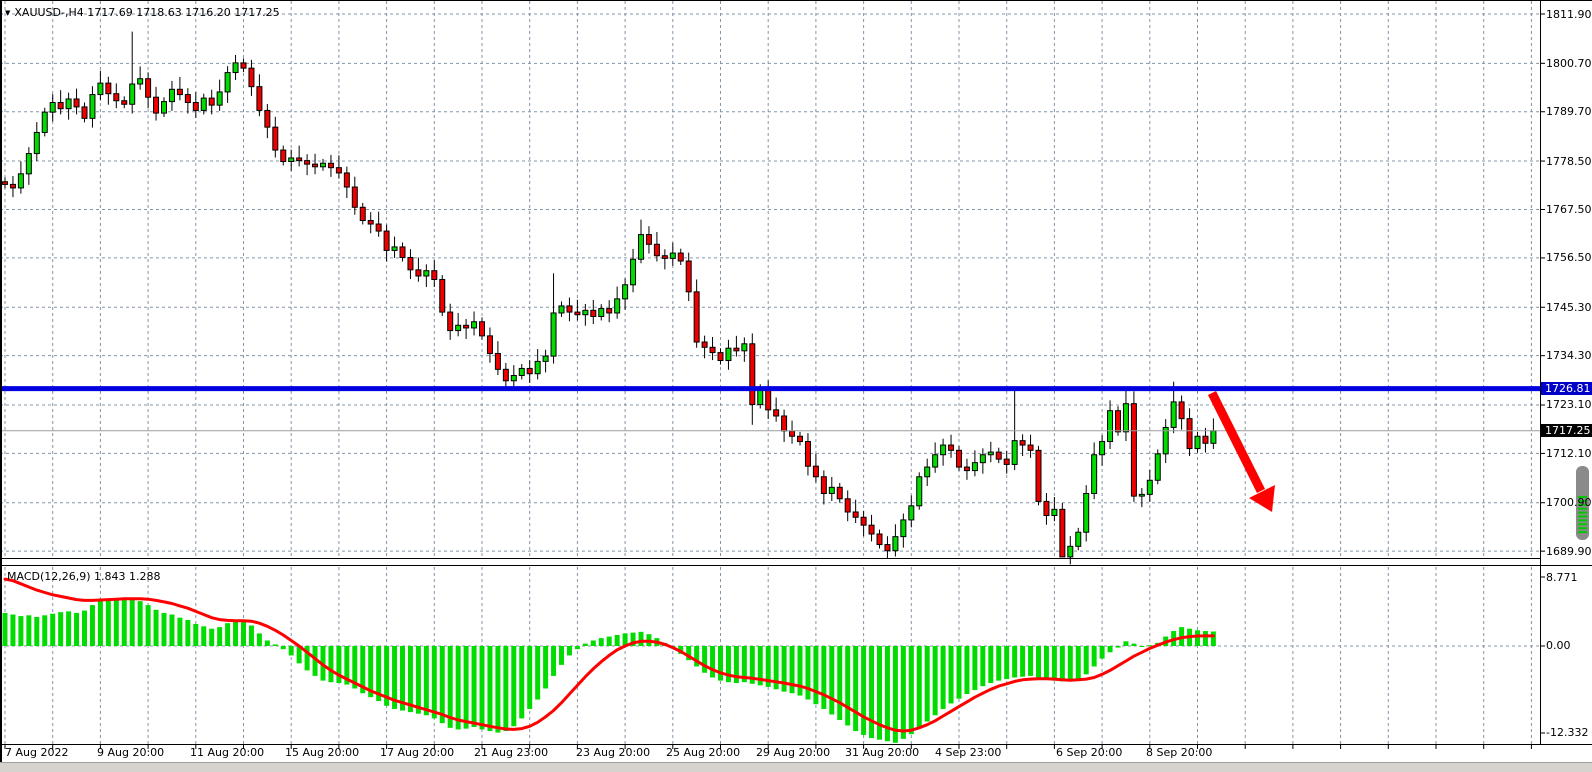  I want to click on time-axis-label: 11 Aug 20:00, so click(227, 752).